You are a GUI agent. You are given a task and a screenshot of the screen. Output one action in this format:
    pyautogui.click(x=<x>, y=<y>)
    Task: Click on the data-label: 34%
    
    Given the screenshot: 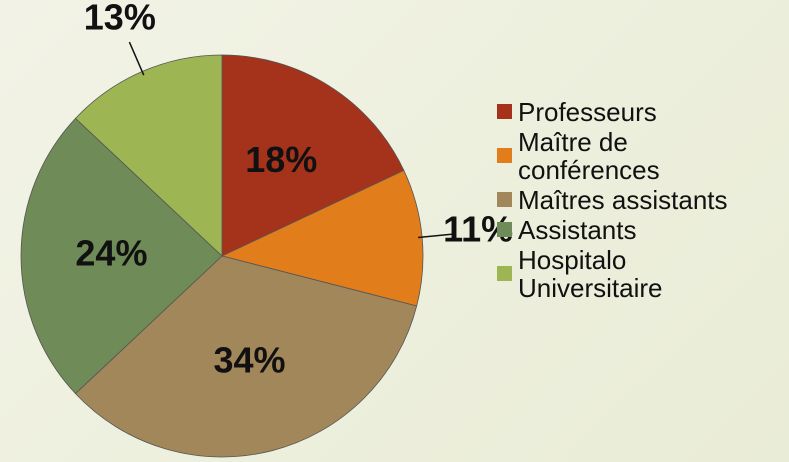 What is the action you would take?
    pyautogui.click(x=249, y=360)
    